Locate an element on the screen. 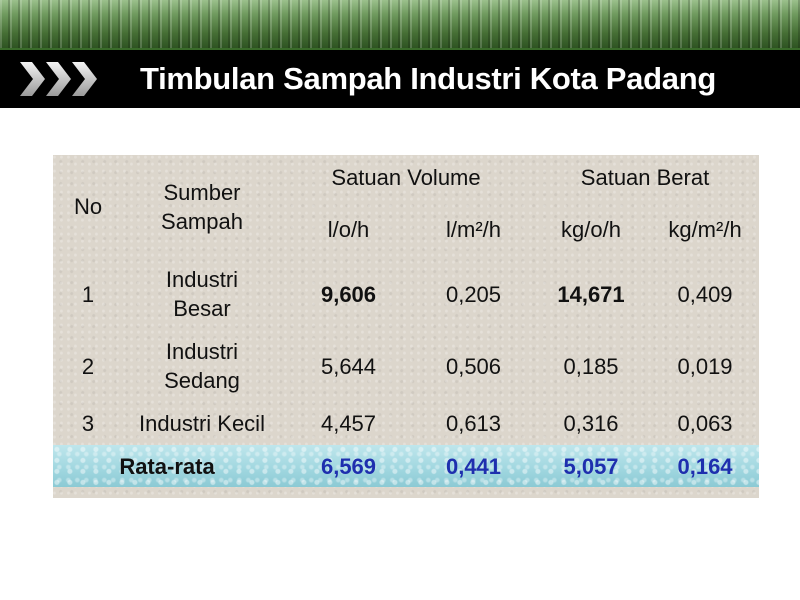 The image size is (800, 600). row-source: Industri Sedang is located at coordinates (202, 366).